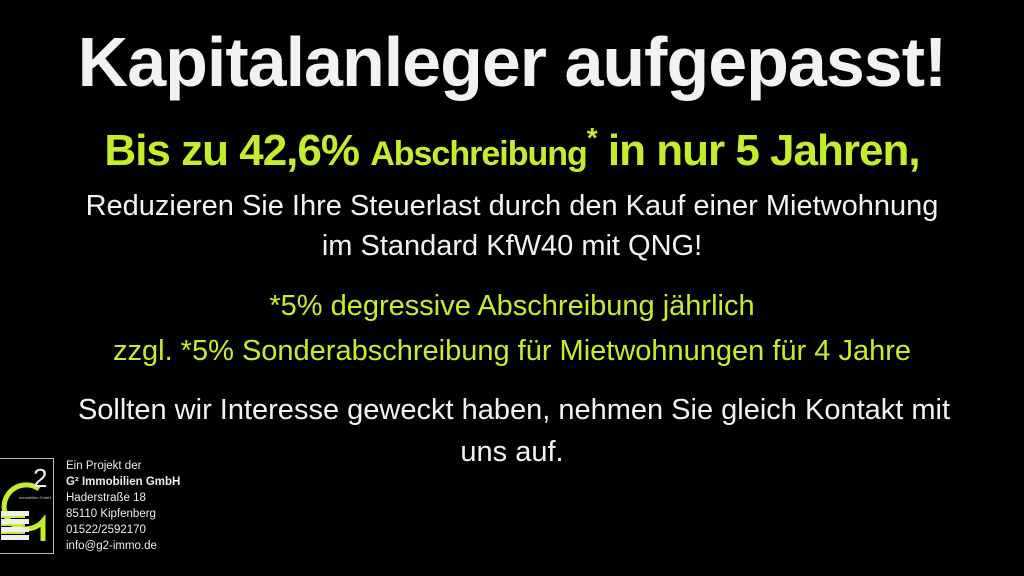 The height and width of the screenshot is (576, 1024). Describe the element at coordinates (592, 137) in the screenshot. I see `asterisk: *` at that location.